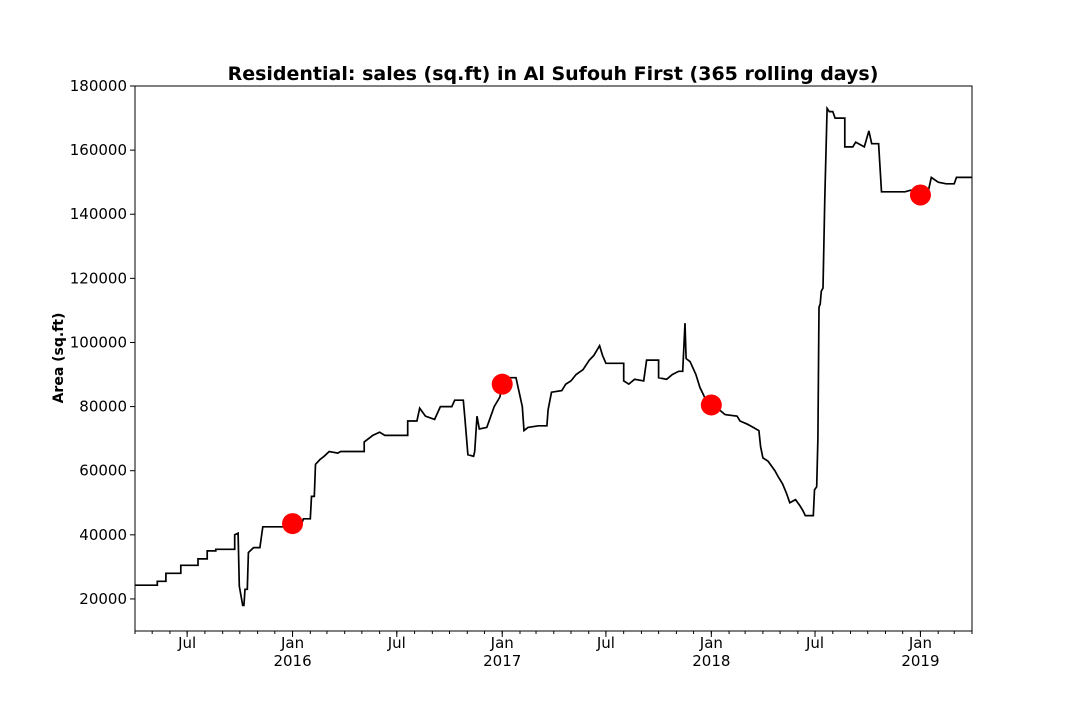 The width and height of the screenshot is (1080, 720). What do you see at coordinates (98, 86) in the screenshot?
I see `y-tick-label: 180000` at bounding box center [98, 86].